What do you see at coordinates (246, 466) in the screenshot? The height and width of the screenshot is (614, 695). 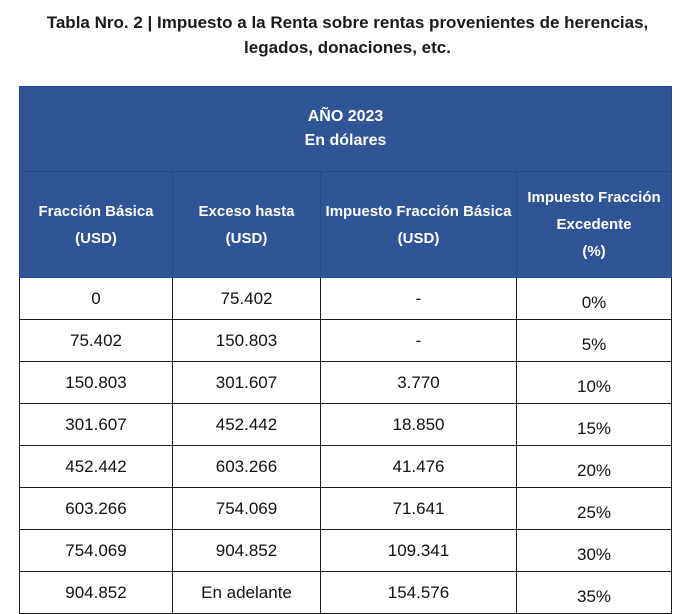 I see `cell-exceso-hasta: 603.266` at bounding box center [246, 466].